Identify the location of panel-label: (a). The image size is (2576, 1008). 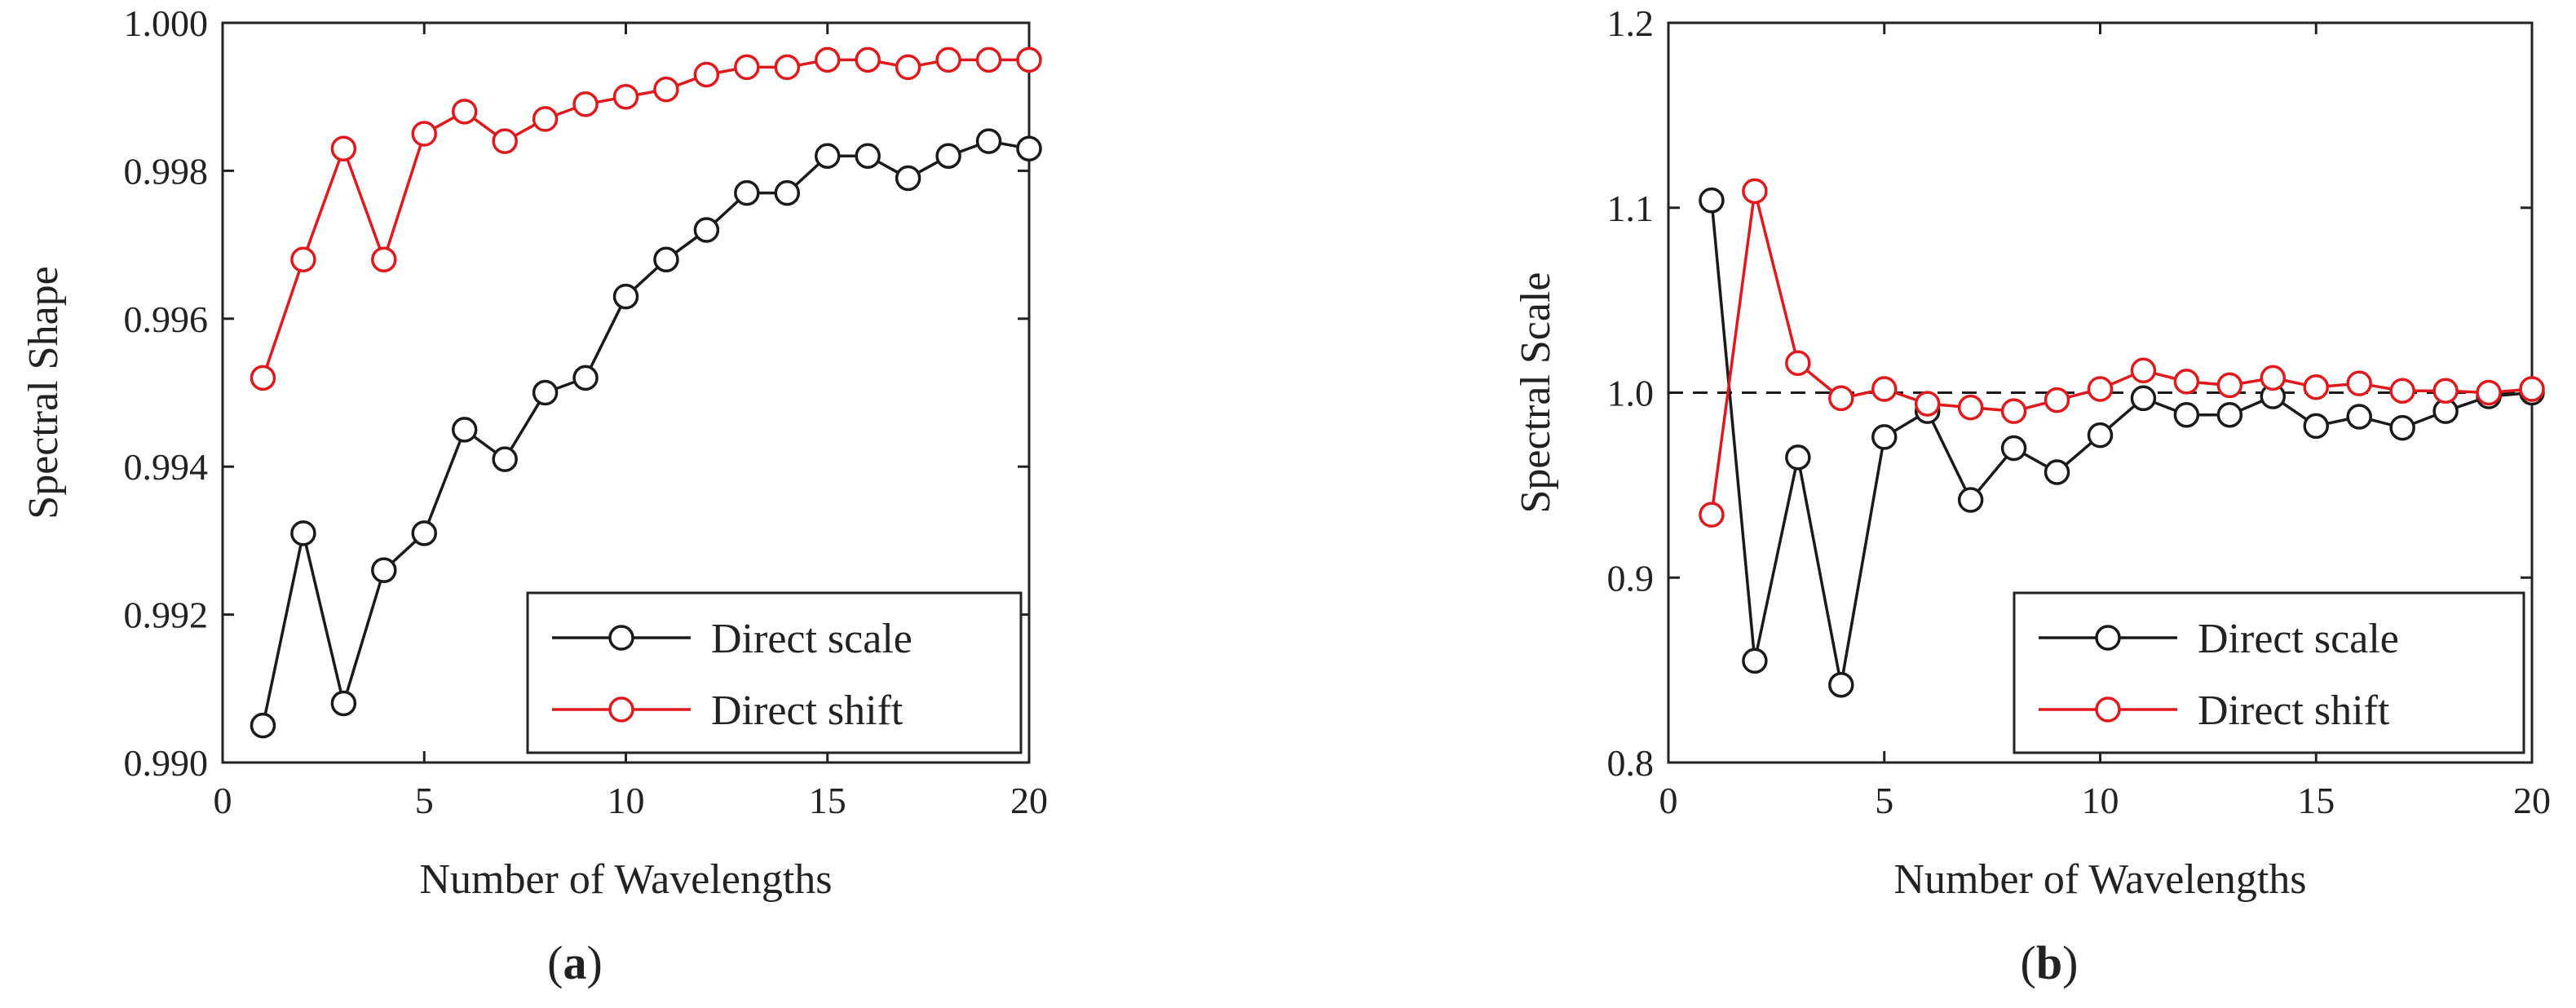
(575, 963).